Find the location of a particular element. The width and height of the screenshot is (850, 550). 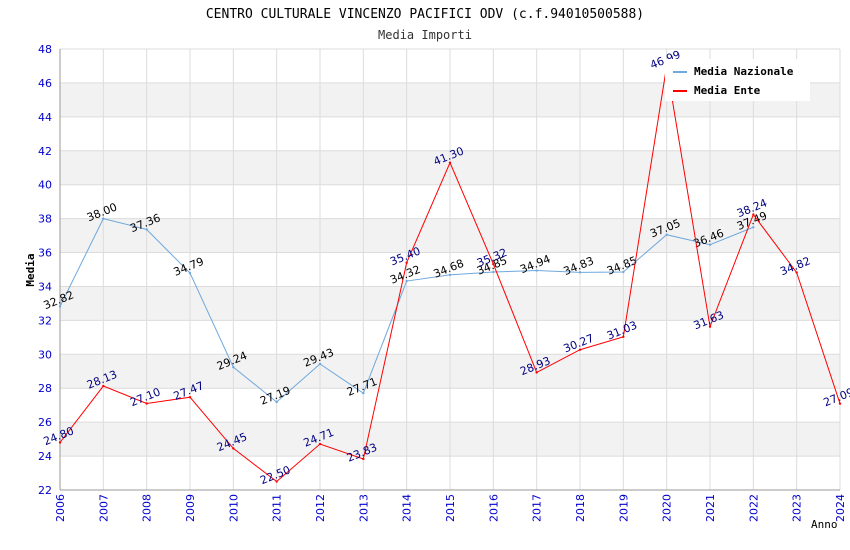

y-tick-label: 28 is located at coordinates (45, 388).